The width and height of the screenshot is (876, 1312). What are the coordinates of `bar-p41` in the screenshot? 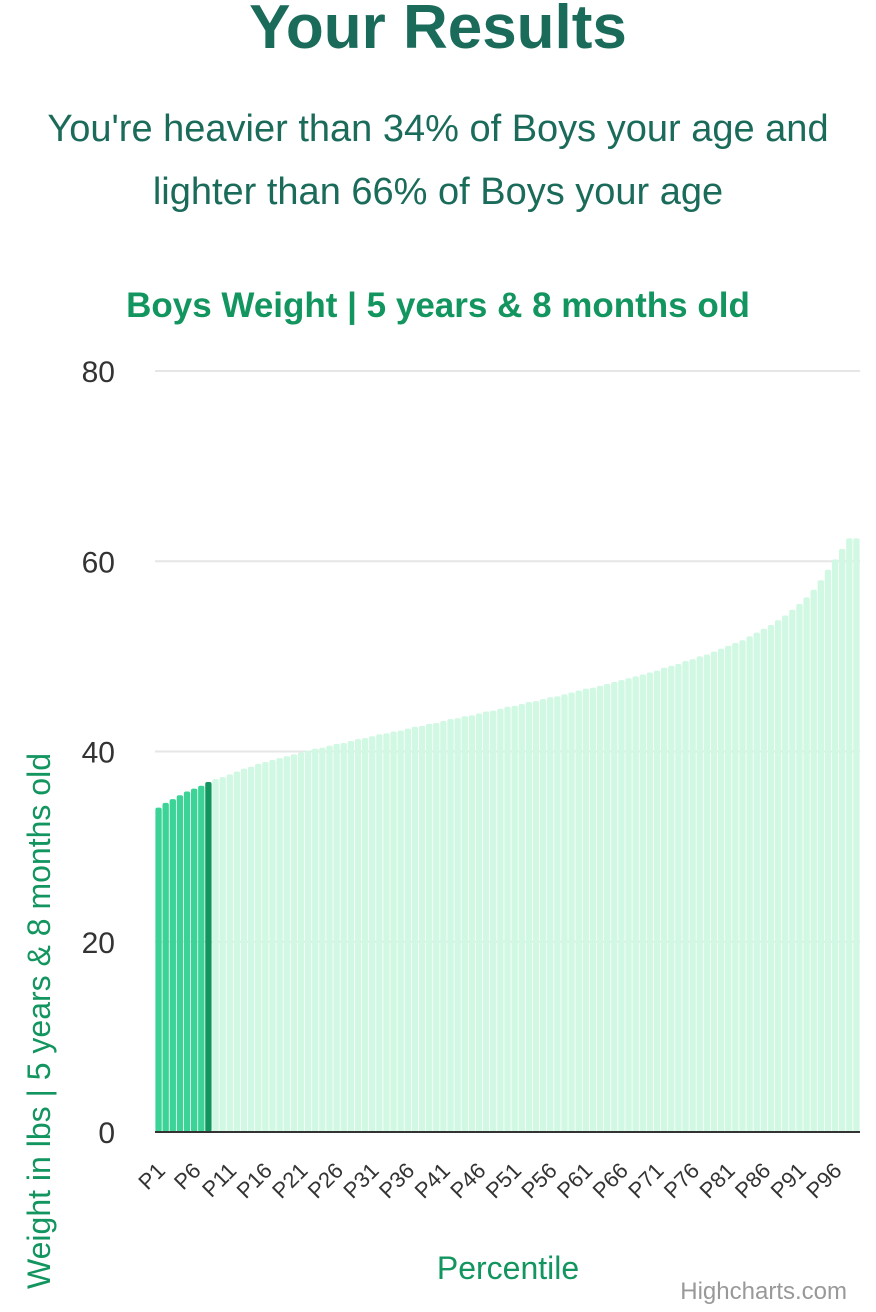 It's located at (443, 926).